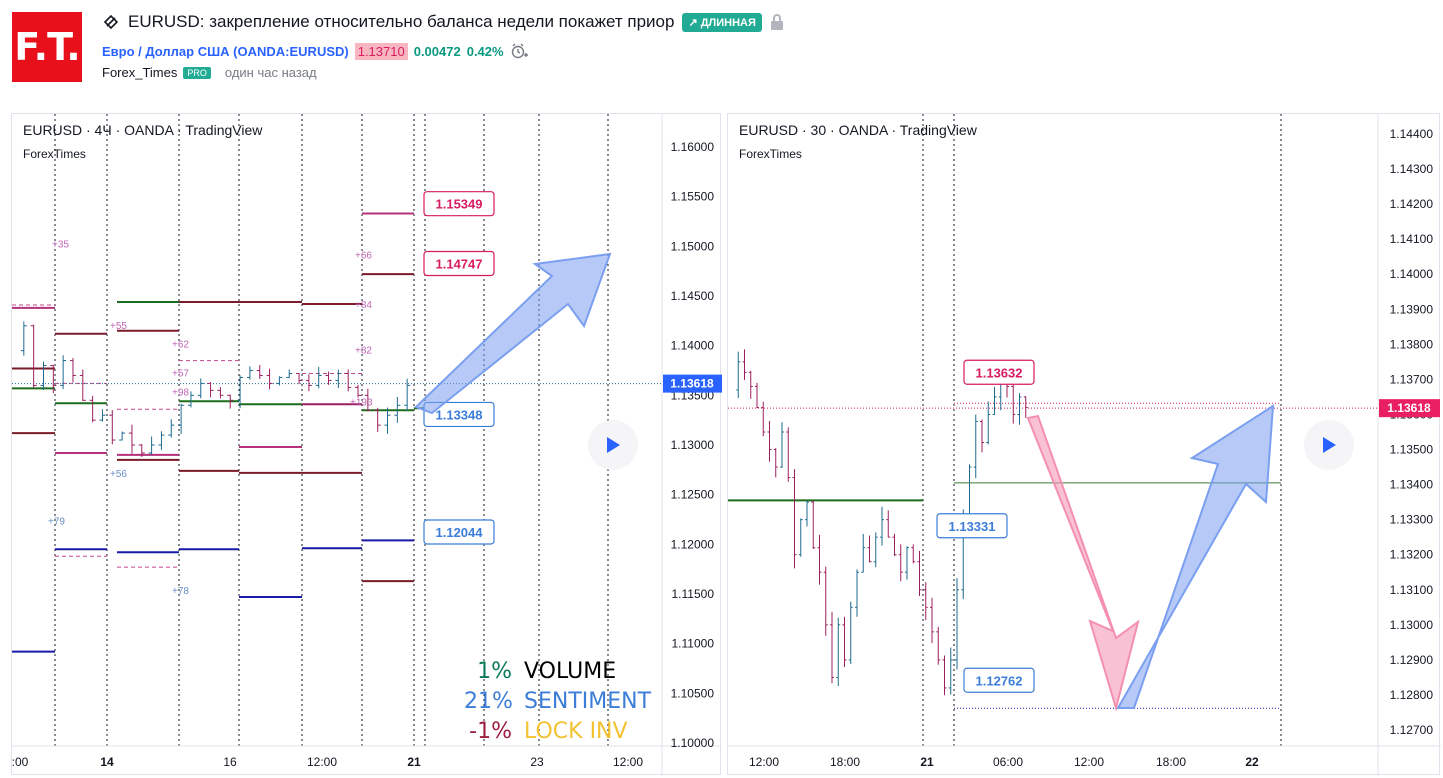  I want to click on callout-label: 1.14747, so click(459, 263).